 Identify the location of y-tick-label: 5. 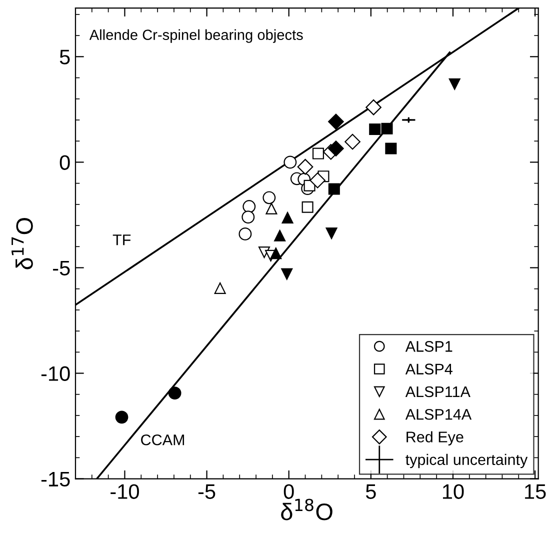
(65, 57).